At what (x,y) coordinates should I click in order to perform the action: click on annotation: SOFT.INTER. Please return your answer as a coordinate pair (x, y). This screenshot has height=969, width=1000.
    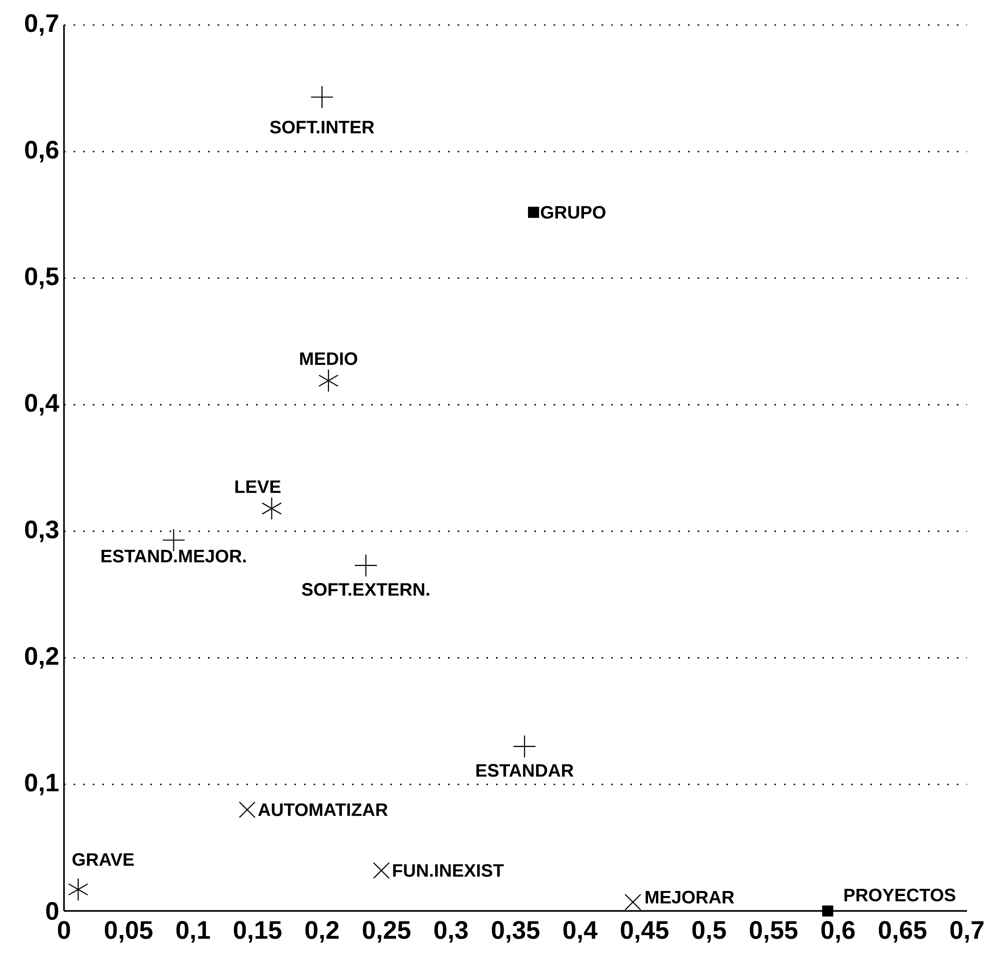
    Looking at the image, I should click on (322, 127).